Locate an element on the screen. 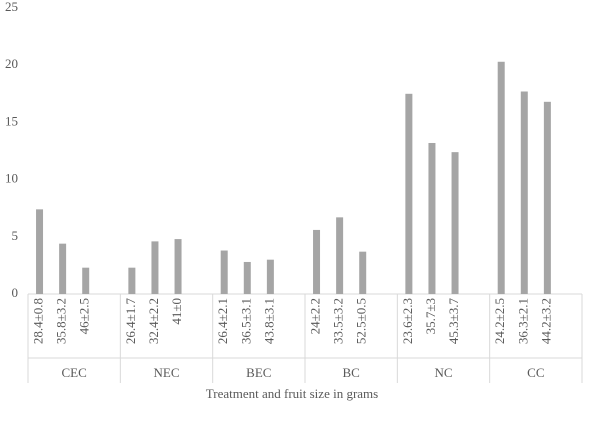  x-tick-label: 23.6±2.3 is located at coordinates (407, 321).